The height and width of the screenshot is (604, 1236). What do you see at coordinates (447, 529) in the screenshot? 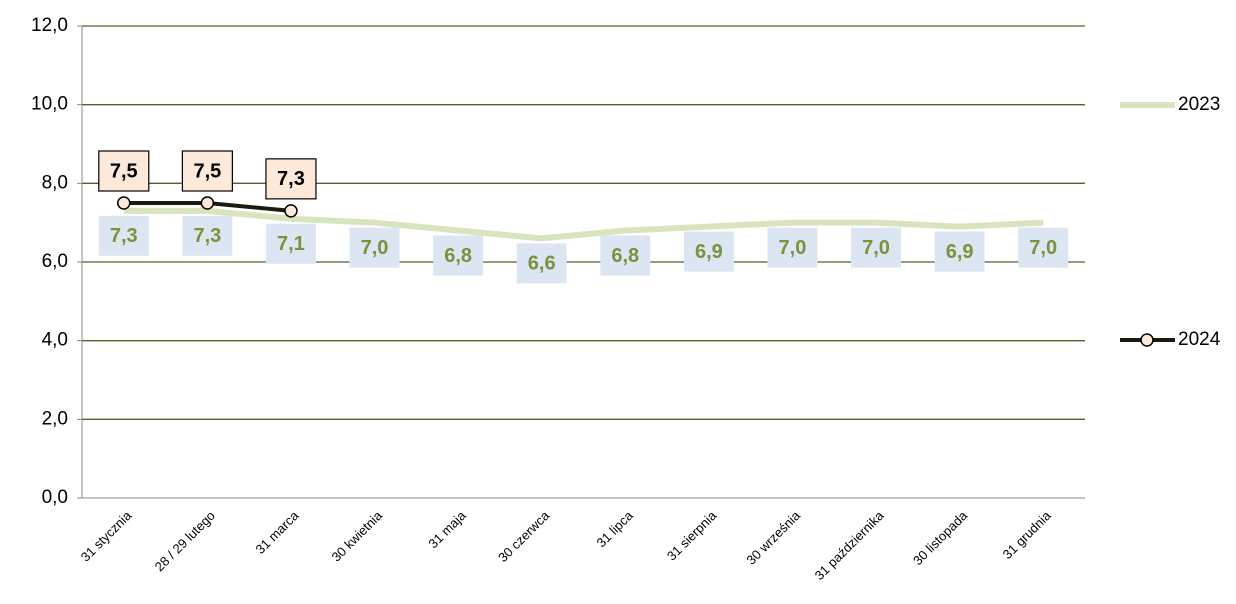
I see `x-tick-label: 31 maja` at bounding box center [447, 529].